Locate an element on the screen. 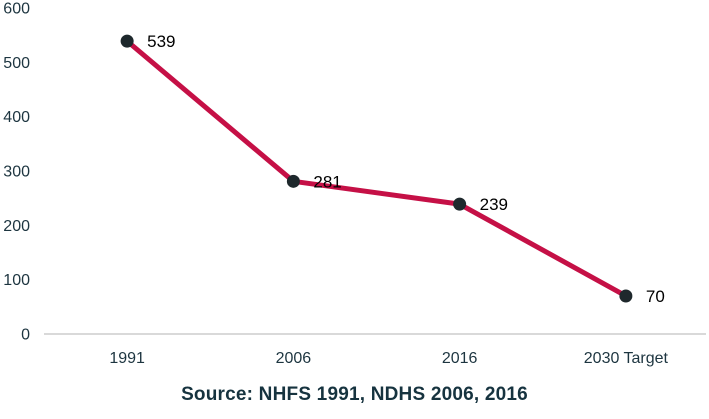 The width and height of the screenshot is (709, 419). data-label: 239 is located at coordinates (494, 204).